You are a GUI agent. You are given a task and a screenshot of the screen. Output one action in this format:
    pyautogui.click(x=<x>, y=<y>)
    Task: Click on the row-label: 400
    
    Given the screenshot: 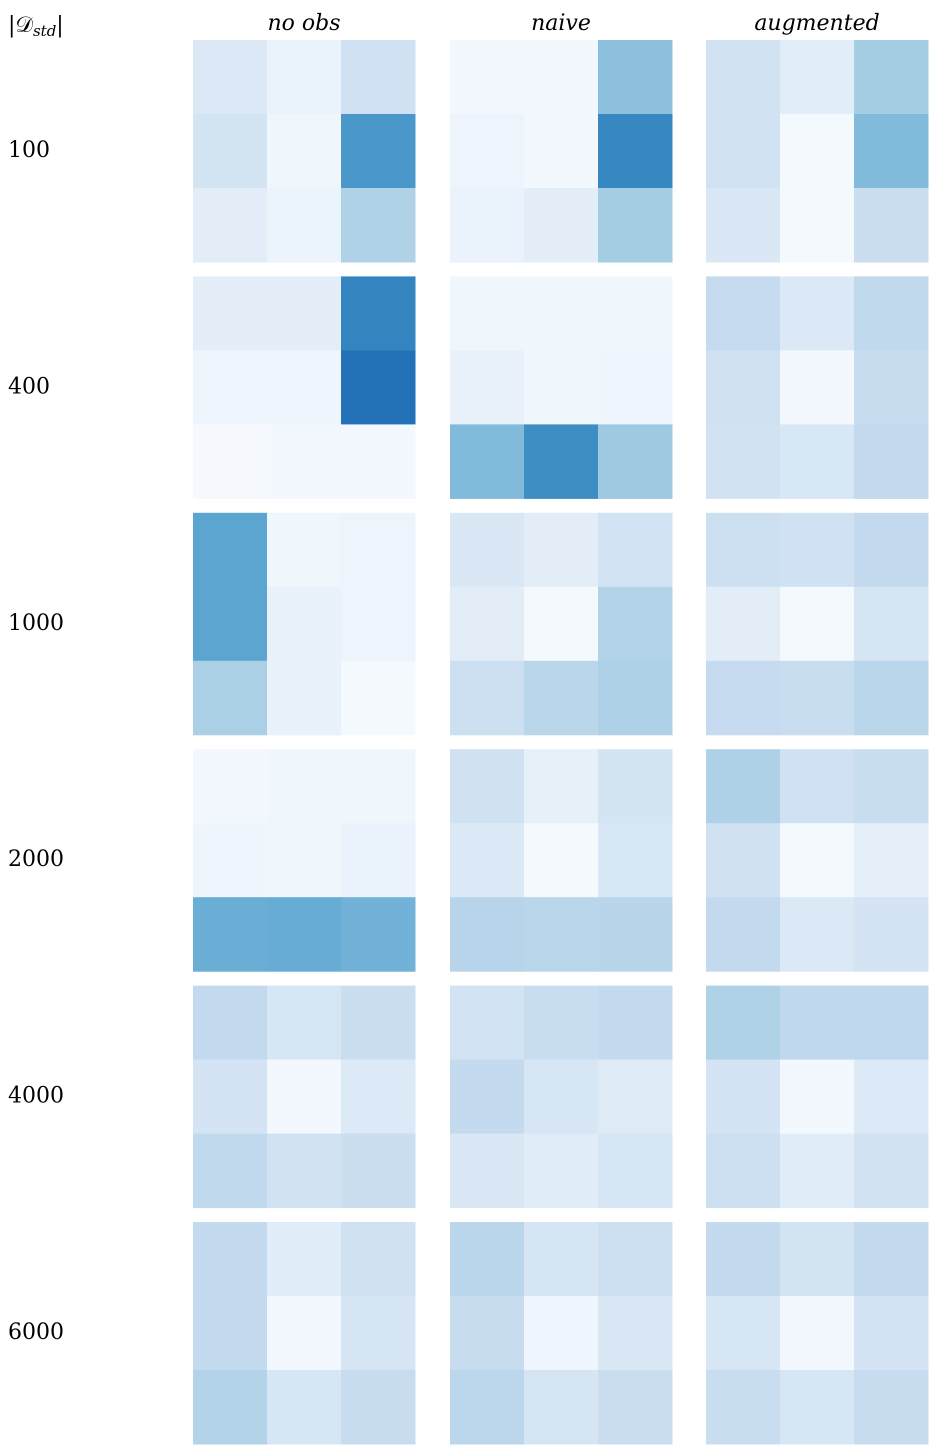 What is the action you would take?
    pyautogui.click(x=29, y=386)
    